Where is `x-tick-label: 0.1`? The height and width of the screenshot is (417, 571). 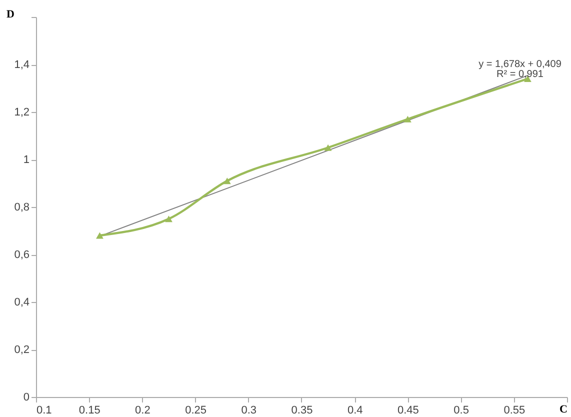
x-tick-label: 0.1 is located at coordinates (44, 410).